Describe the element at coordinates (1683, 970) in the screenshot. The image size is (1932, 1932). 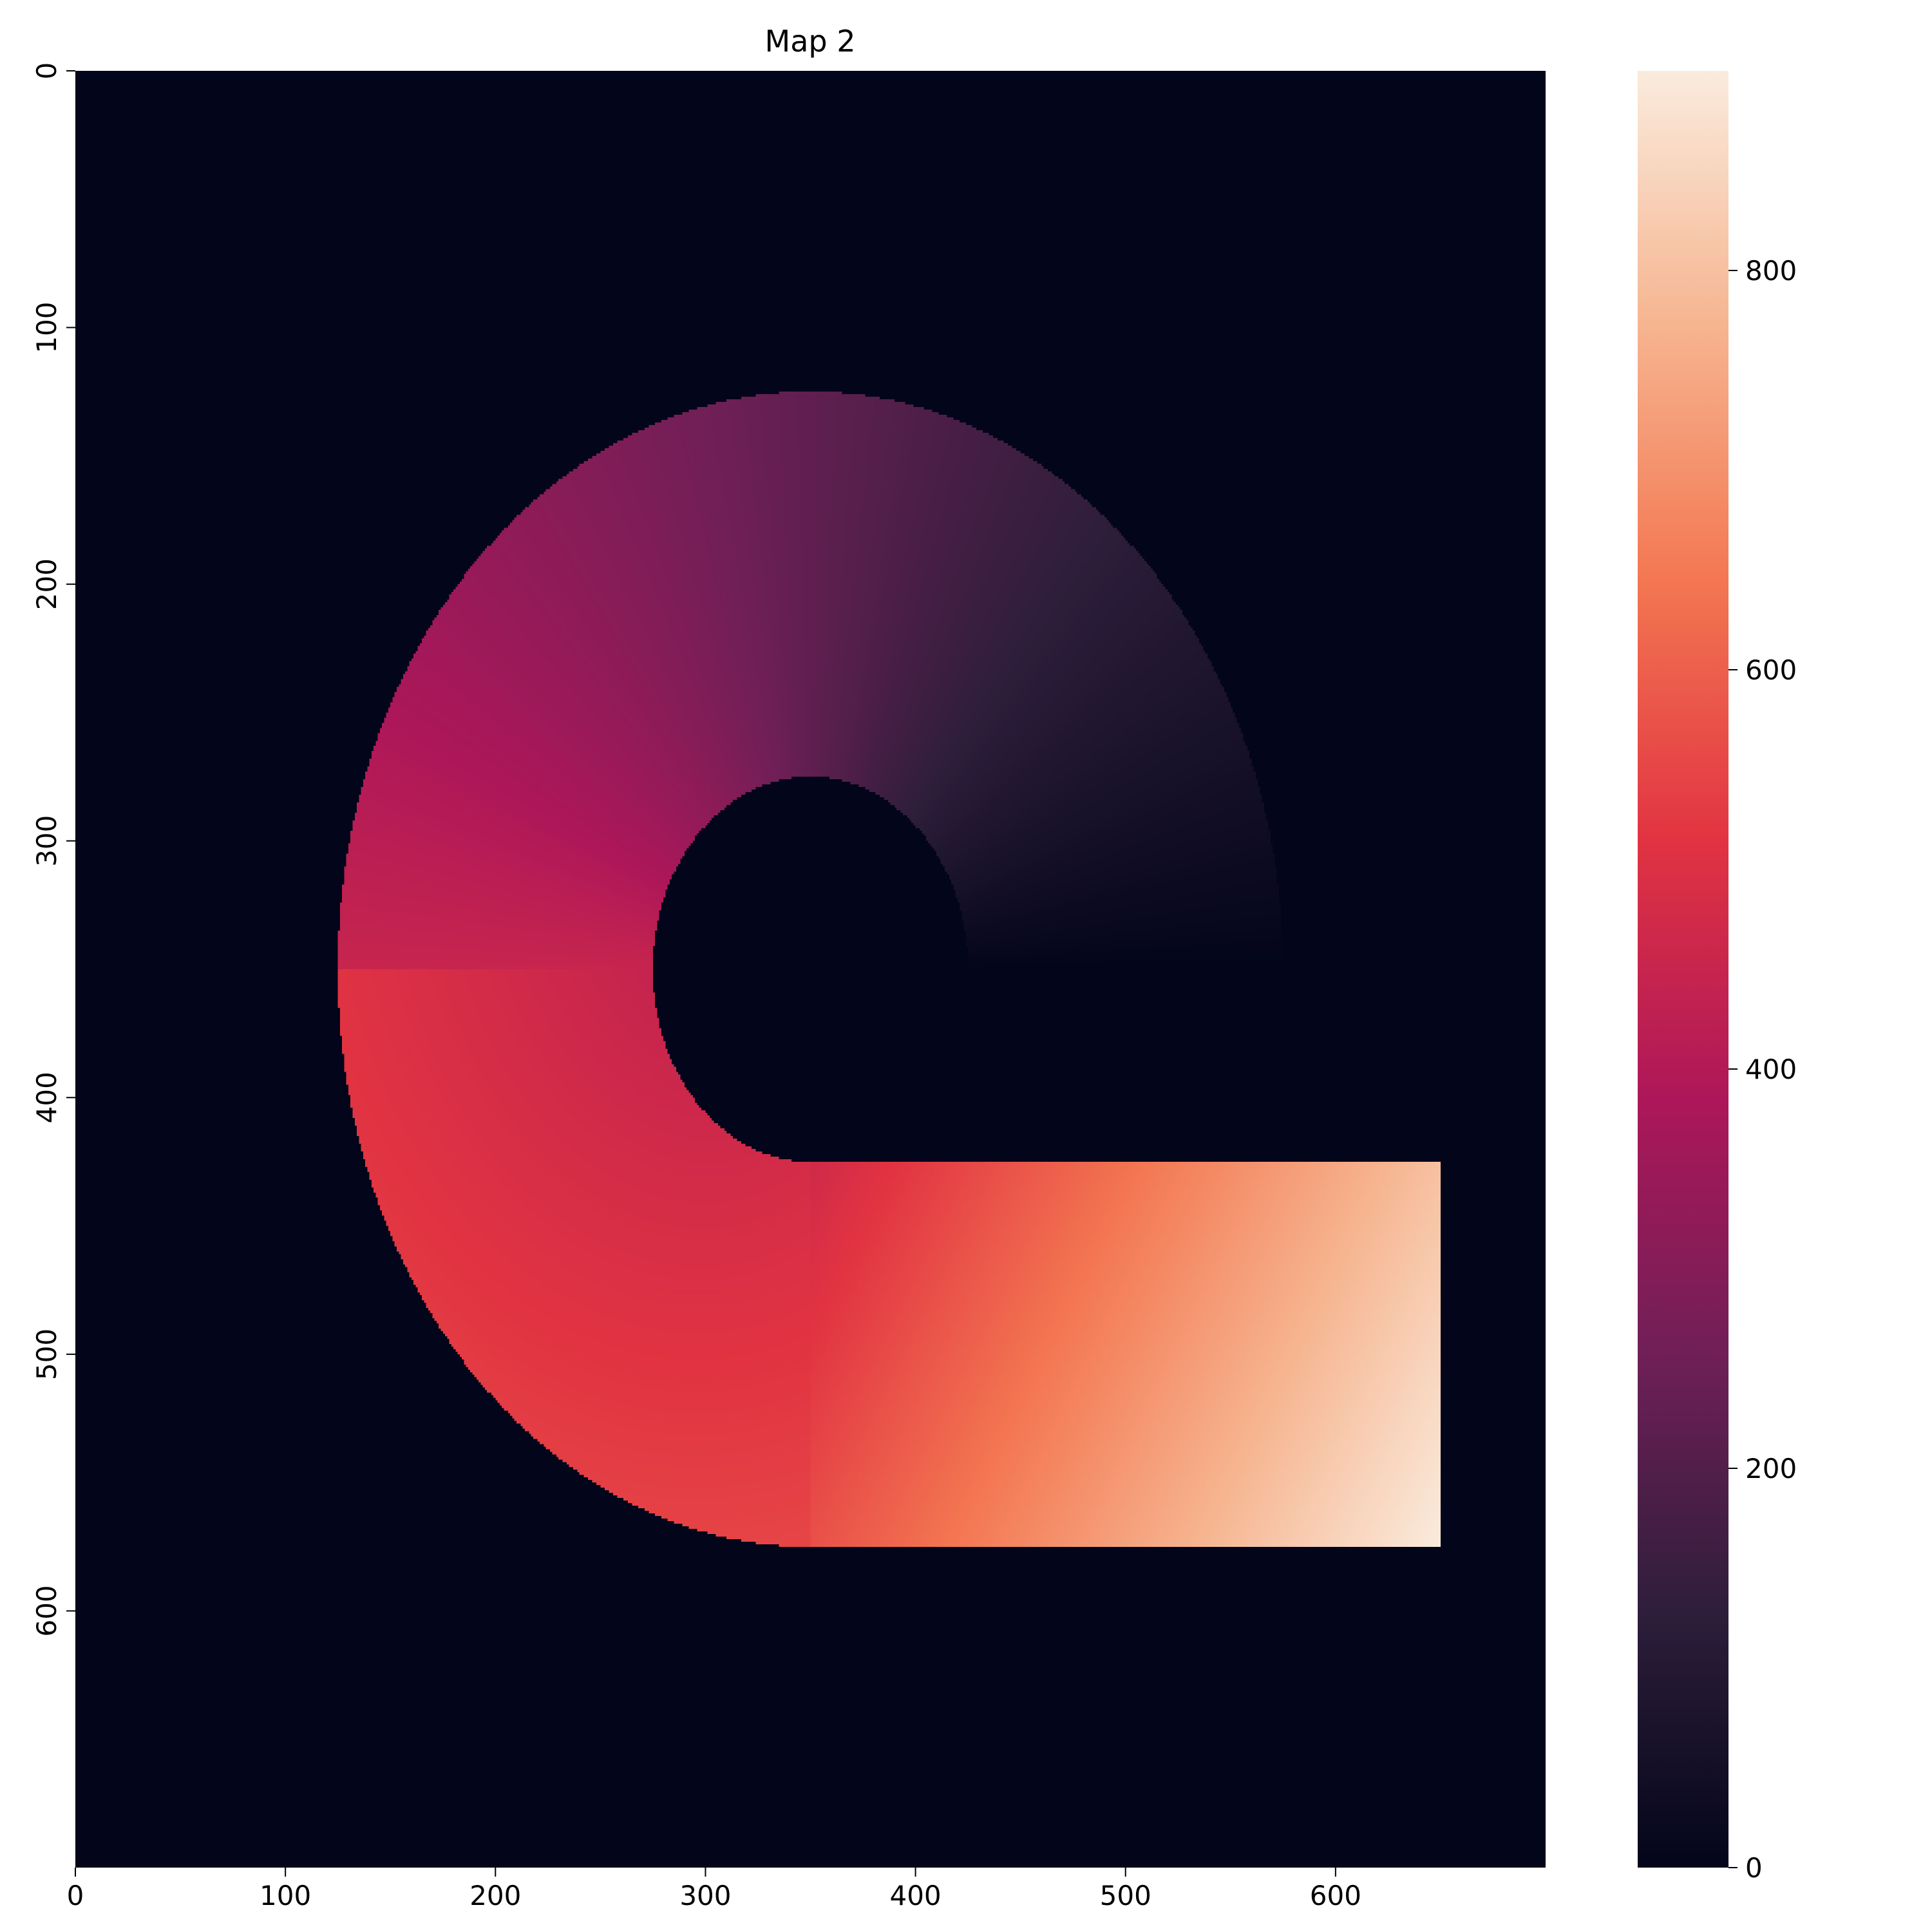
I see `colorbar-scale` at that location.